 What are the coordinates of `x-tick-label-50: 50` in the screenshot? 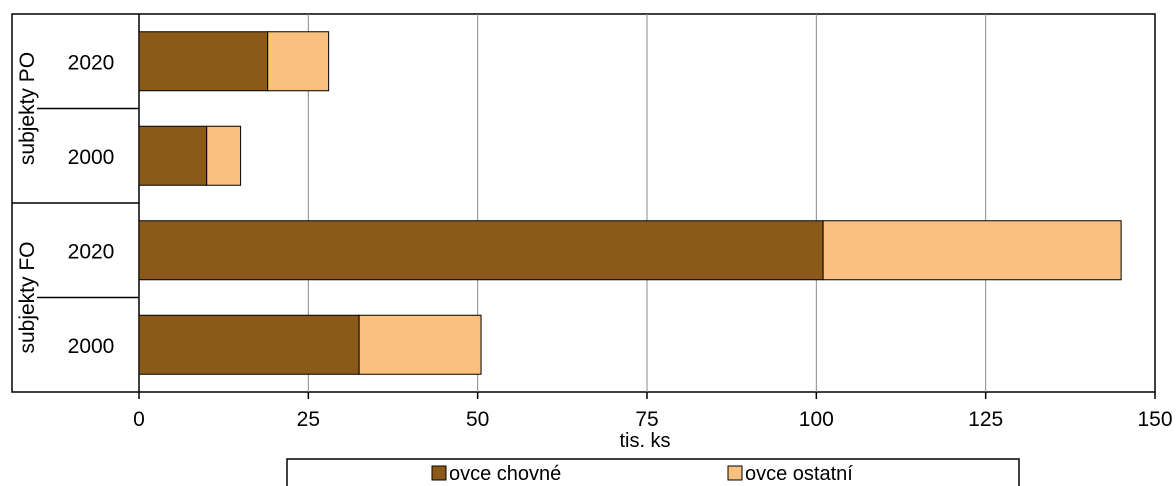 It's located at (477, 419).